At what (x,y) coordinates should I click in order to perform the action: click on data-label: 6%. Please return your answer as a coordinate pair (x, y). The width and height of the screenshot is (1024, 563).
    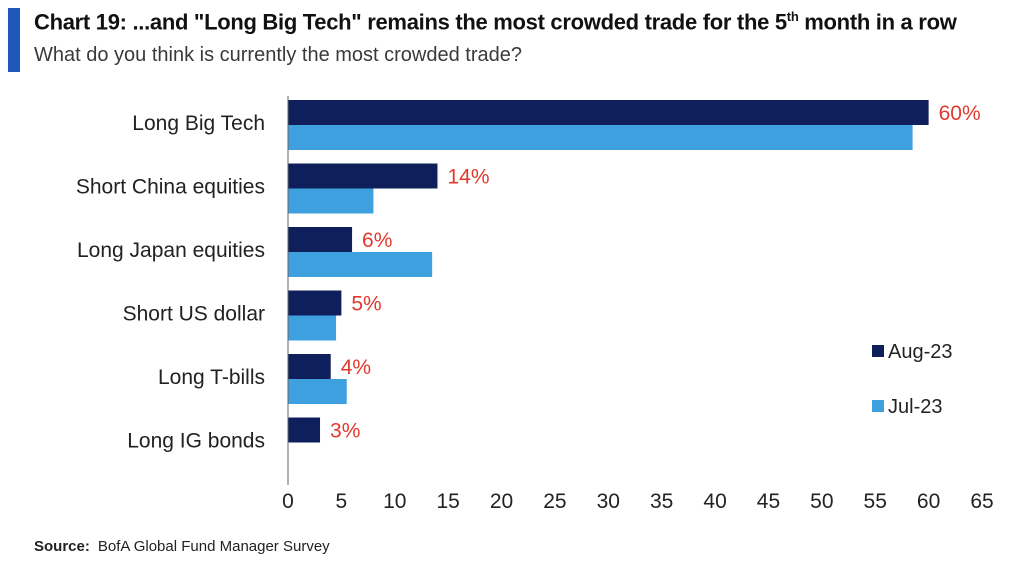
    Looking at the image, I should click on (377, 240).